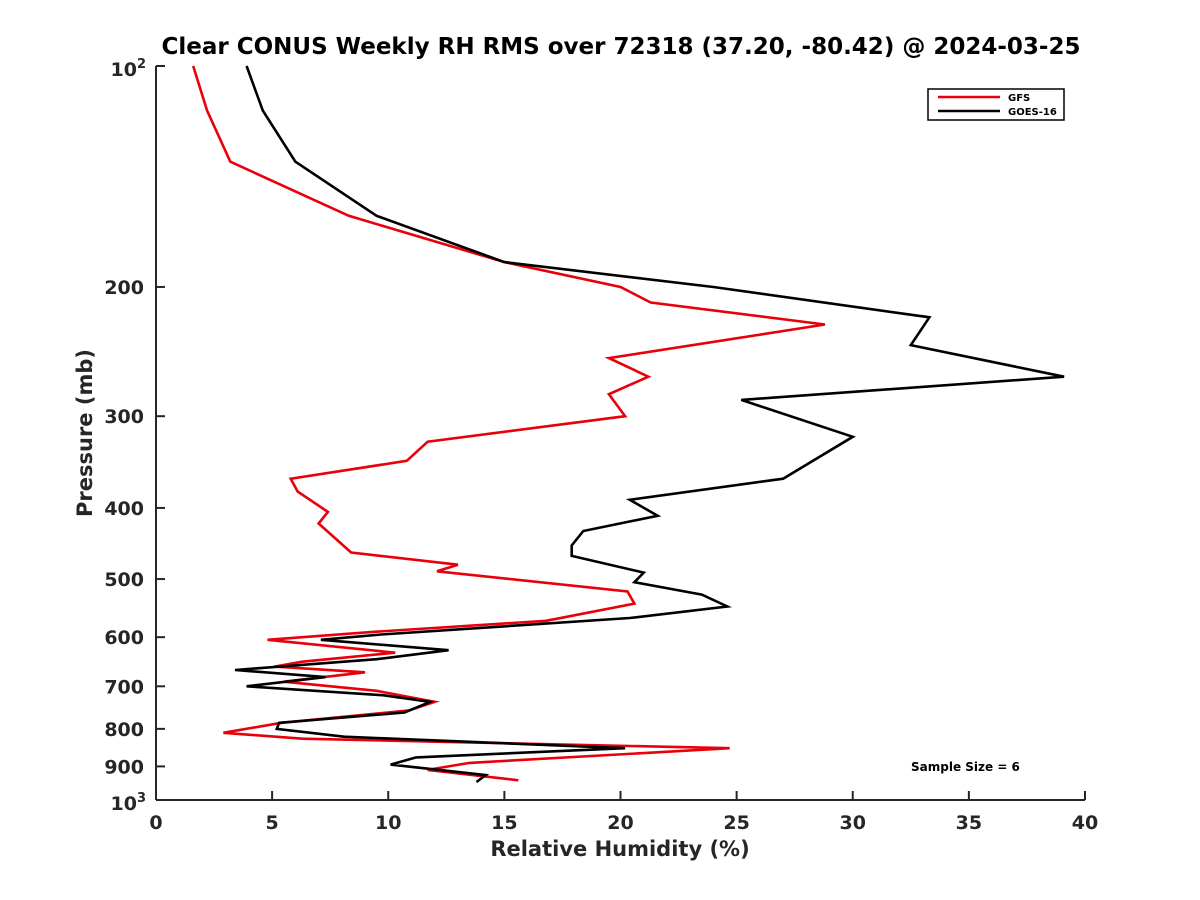  Describe the element at coordinates (619, 849) in the screenshot. I see `x-axis-label: Relative Humidity (%)` at that location.